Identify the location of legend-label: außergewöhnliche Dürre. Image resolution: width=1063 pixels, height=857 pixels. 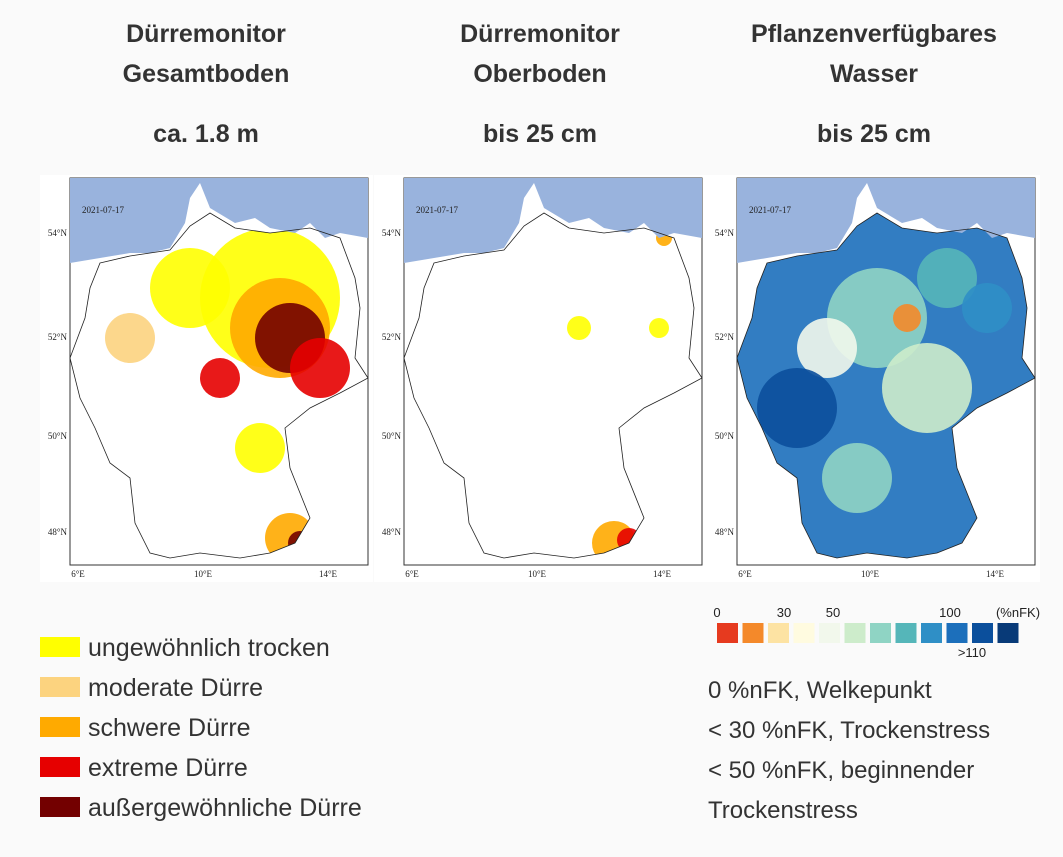
(225, 808).